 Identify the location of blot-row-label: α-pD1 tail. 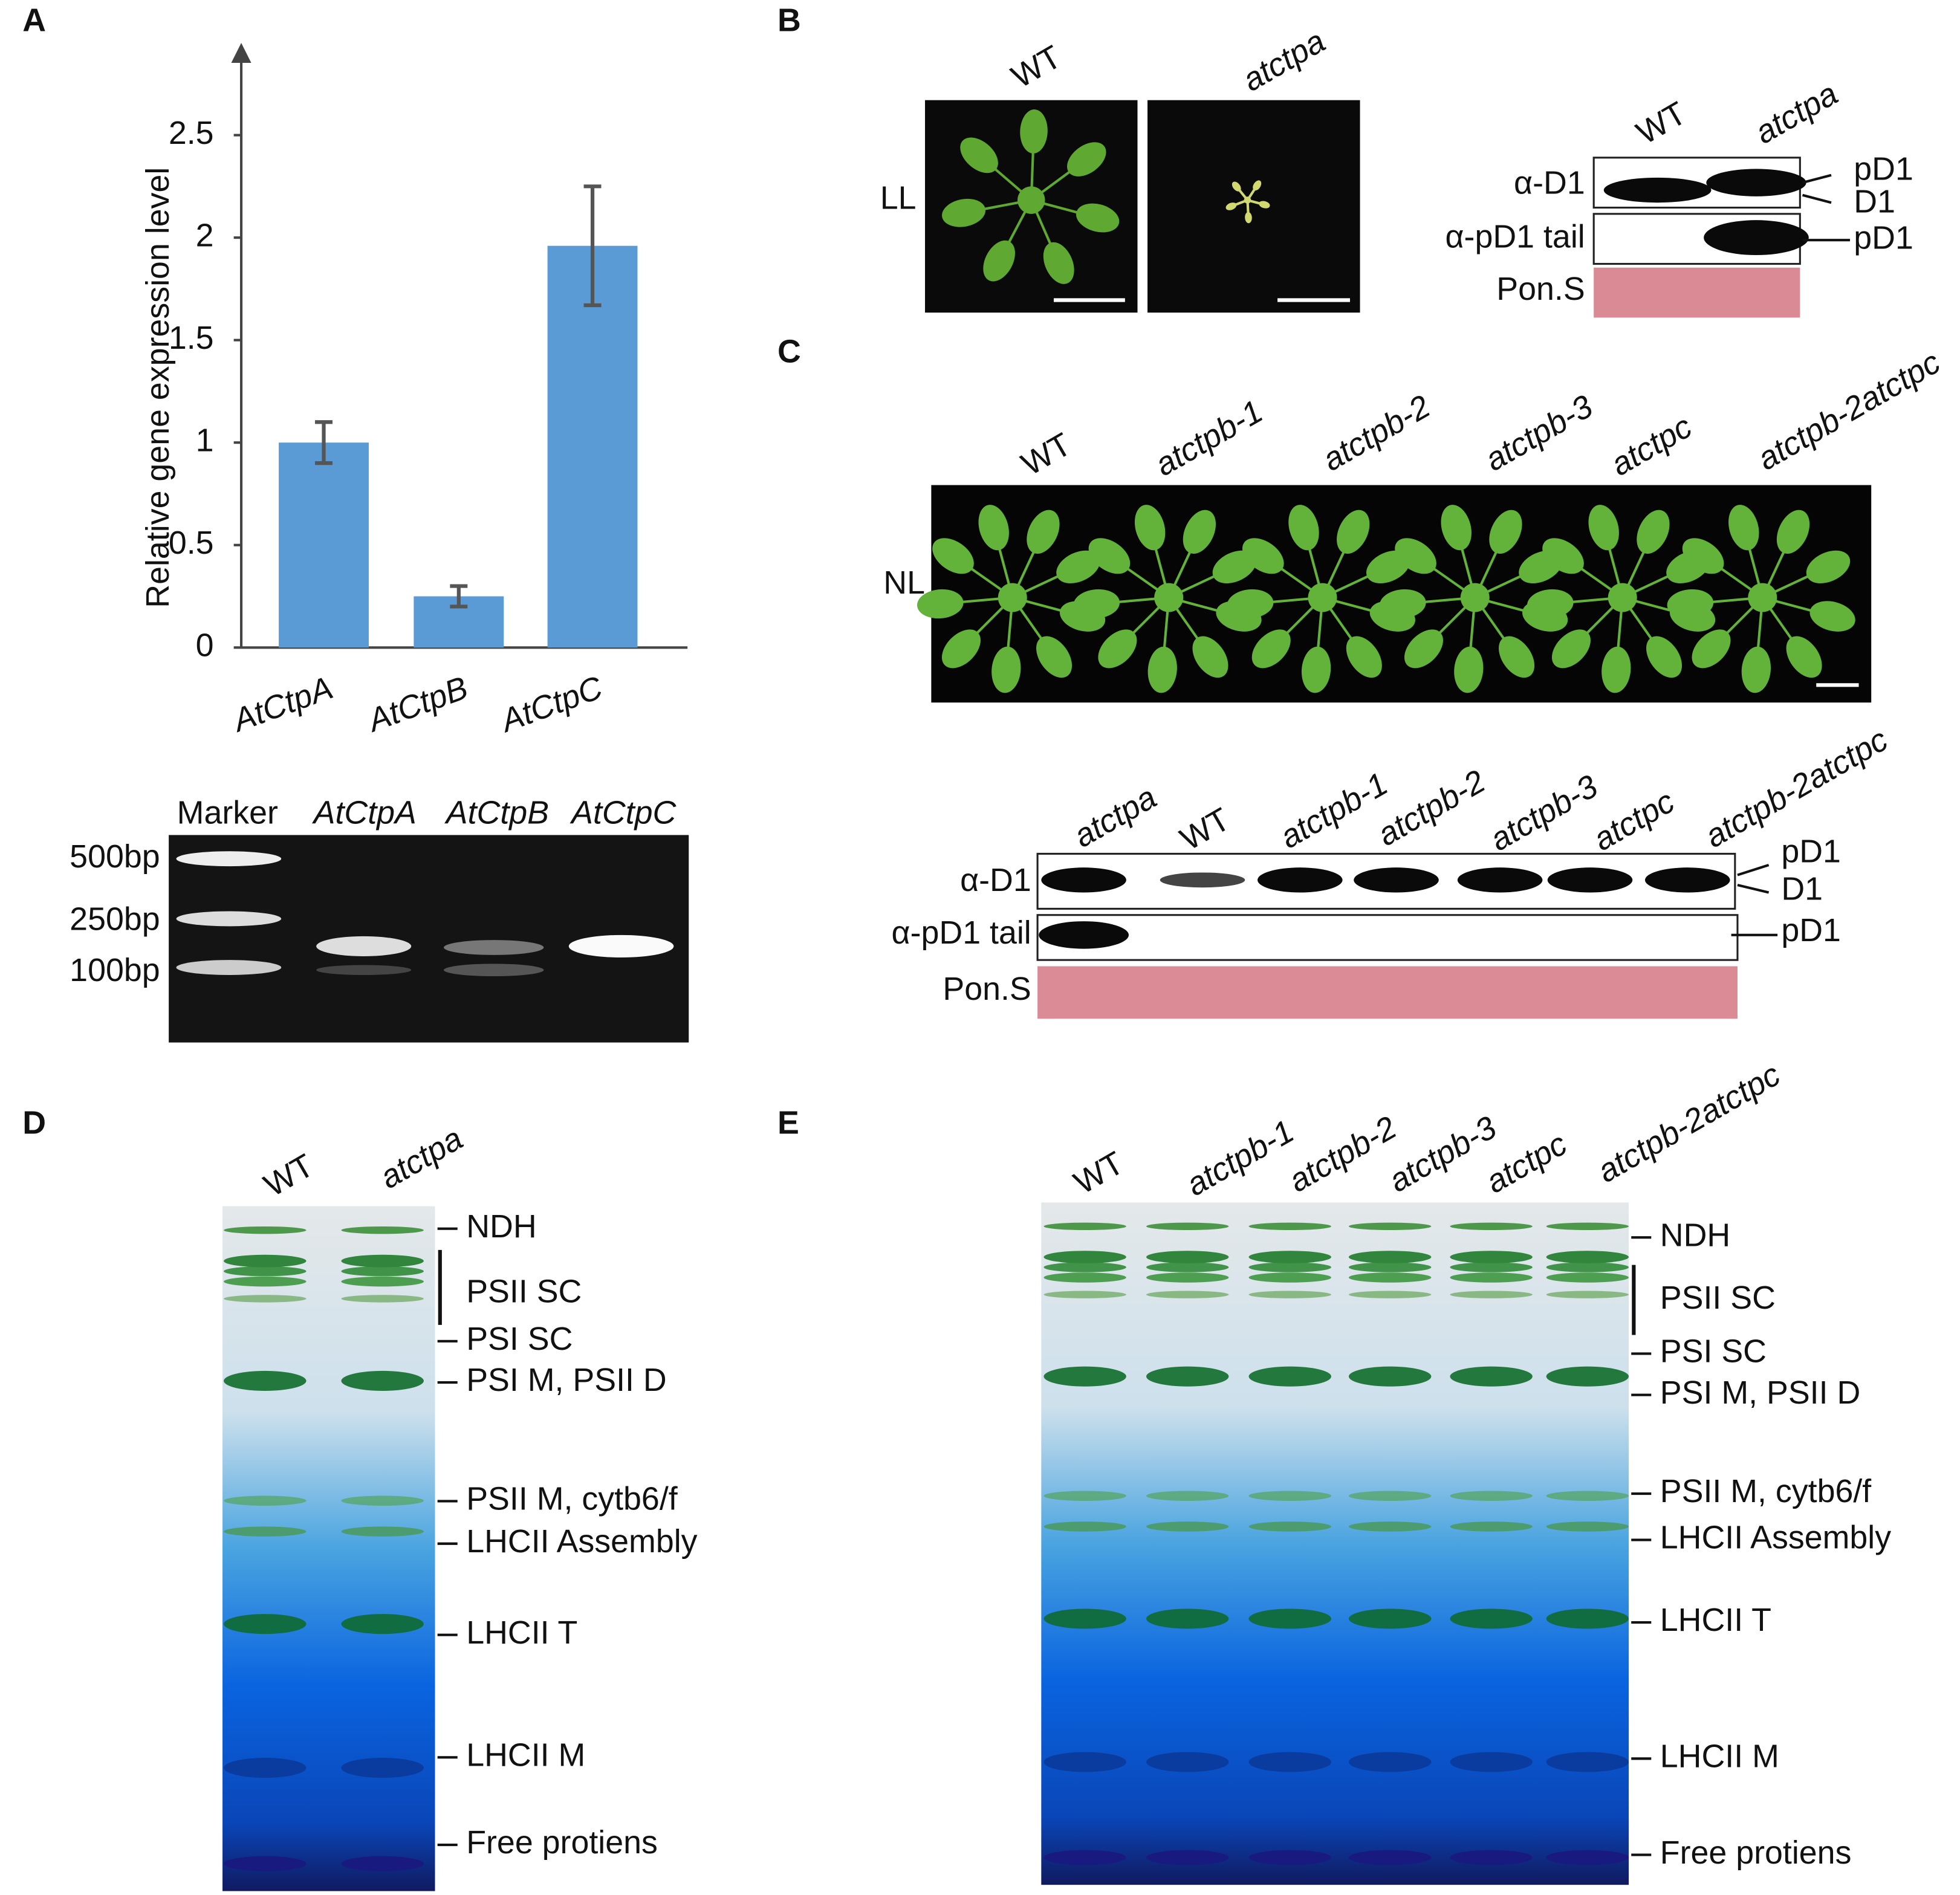
(1515, 236).